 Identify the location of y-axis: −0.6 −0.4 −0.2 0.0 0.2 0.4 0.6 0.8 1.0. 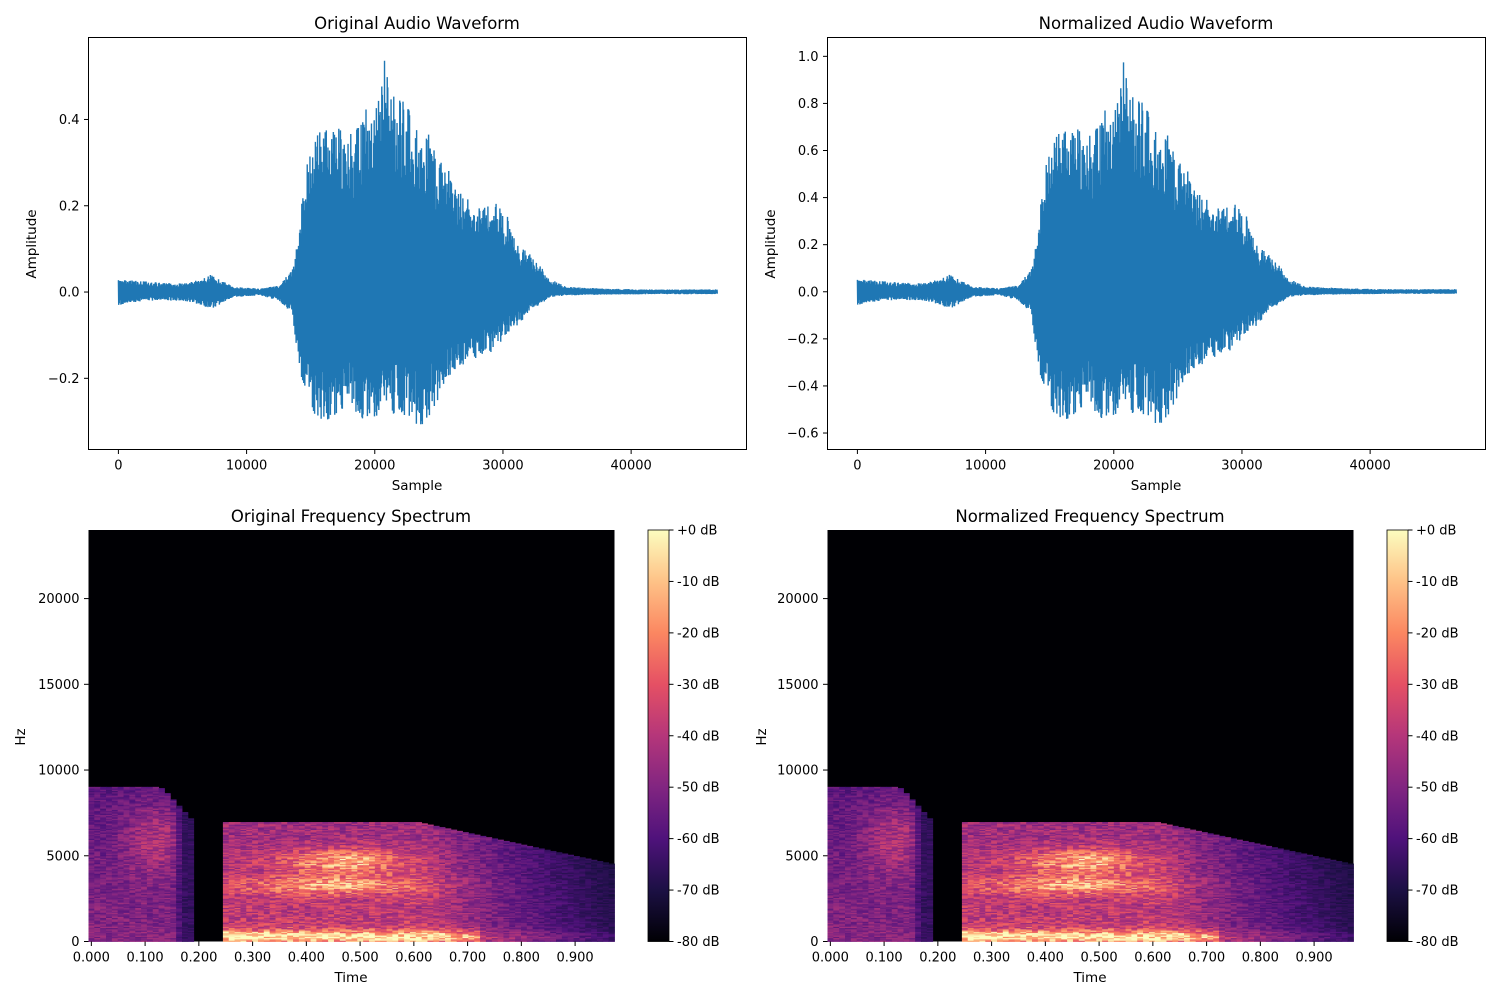
(807, 246).